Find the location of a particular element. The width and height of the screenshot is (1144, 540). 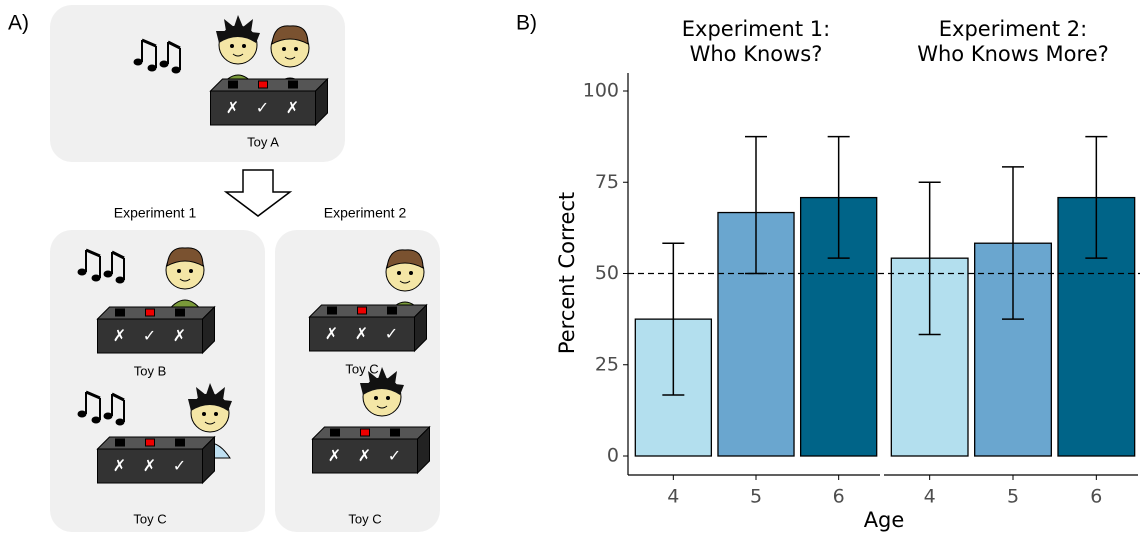

y-axis-title: Percent Correct is located at coordinates (567, 273).